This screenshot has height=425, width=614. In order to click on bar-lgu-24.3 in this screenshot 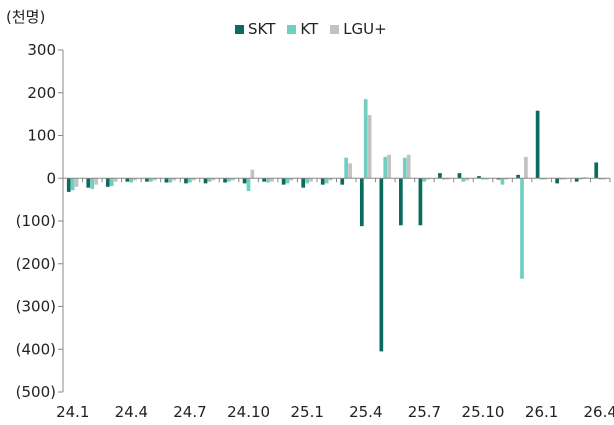, I will do `click(115, 180)`.